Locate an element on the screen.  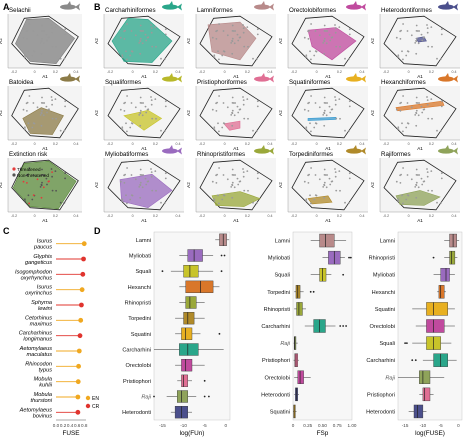
panel-title: Hexanchiformes is located at coordinates (403, 82).